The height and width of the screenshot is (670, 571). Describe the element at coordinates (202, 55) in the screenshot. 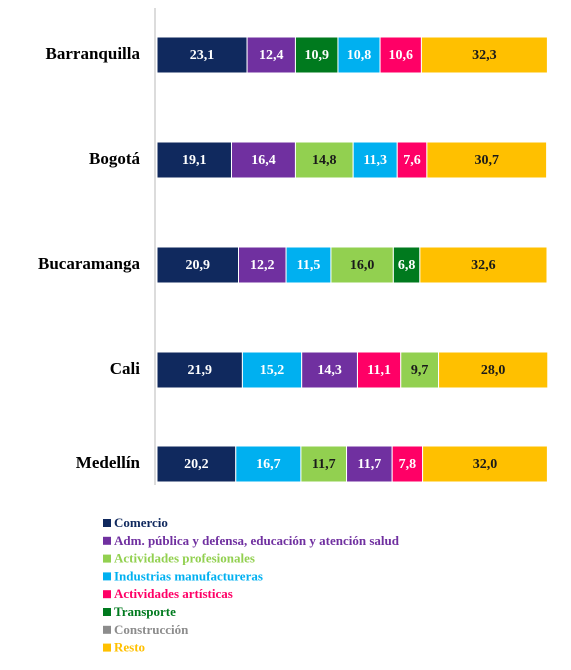

I see `value-label: 23,1` at that location.